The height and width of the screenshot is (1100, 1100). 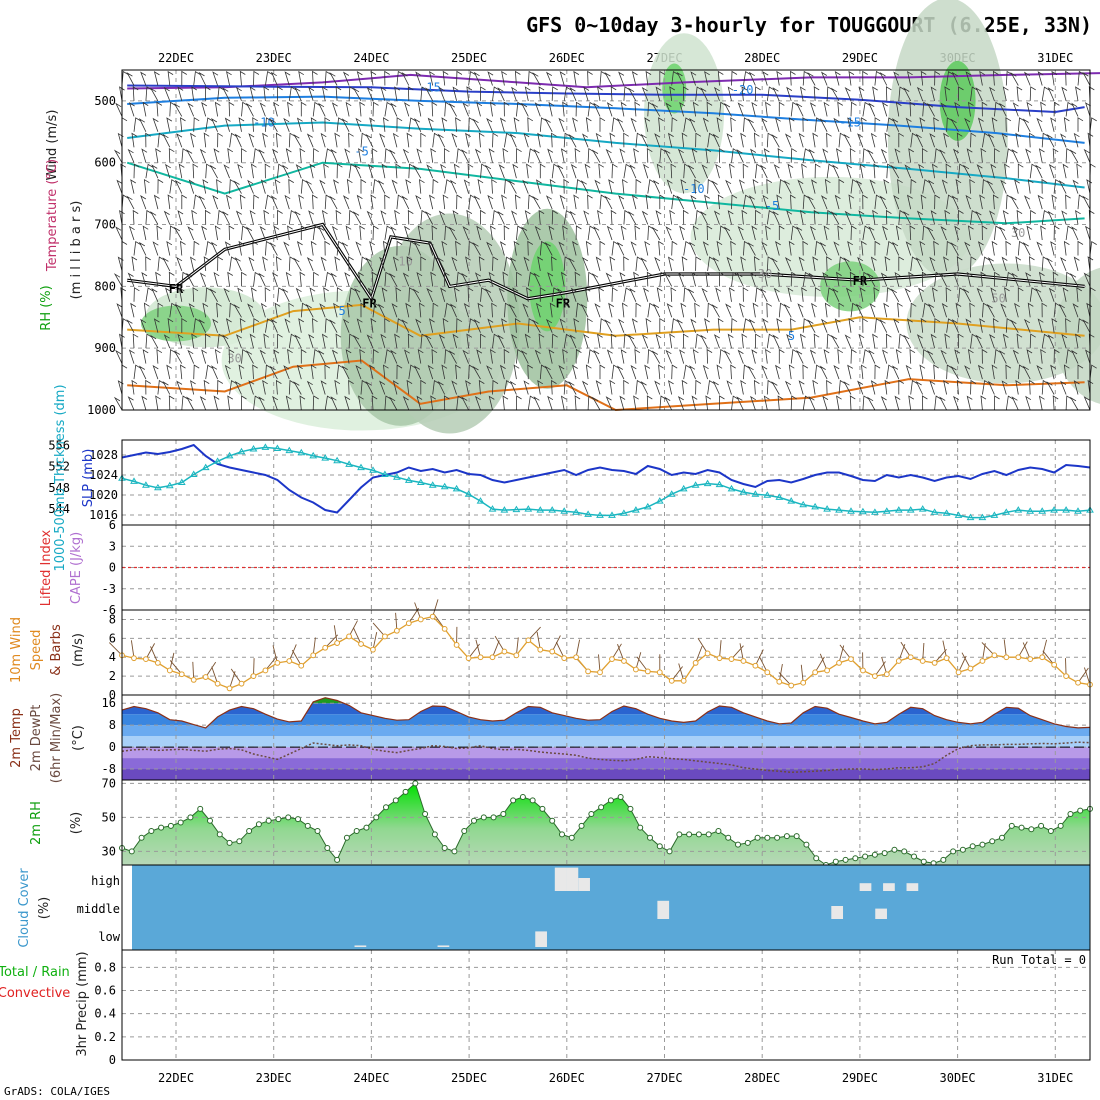 I want to click on date-label-top: 22DEC, so click(x=176, y=58).